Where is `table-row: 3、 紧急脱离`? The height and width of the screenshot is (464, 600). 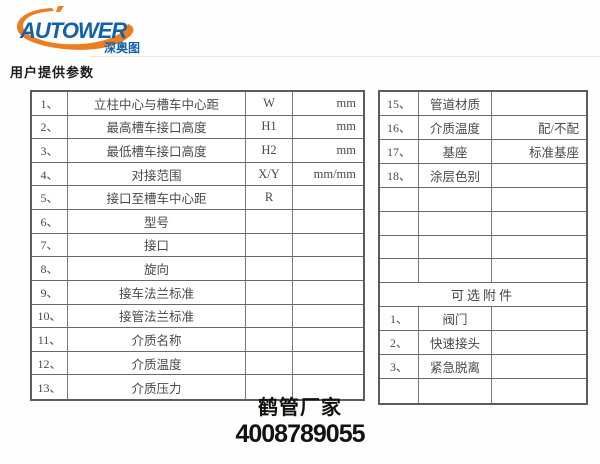
table-row: 3、 紧急脱离 is located at coordinates (483, 367).